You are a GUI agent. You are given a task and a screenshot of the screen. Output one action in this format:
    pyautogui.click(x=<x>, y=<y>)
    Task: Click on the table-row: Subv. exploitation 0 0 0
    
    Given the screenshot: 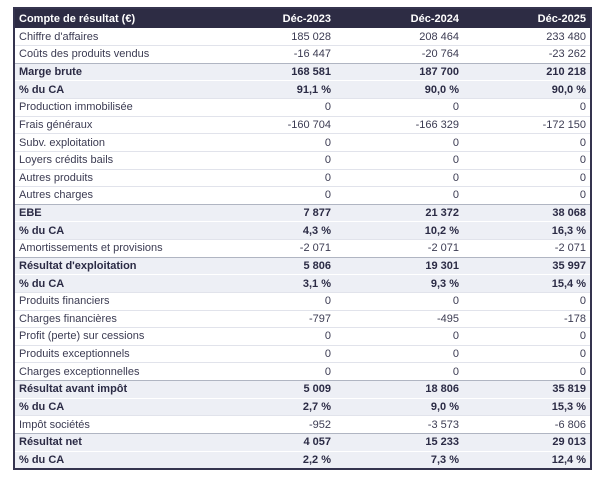 What is the action you would take?
    pyautogui.click(x=302, y=142)
    